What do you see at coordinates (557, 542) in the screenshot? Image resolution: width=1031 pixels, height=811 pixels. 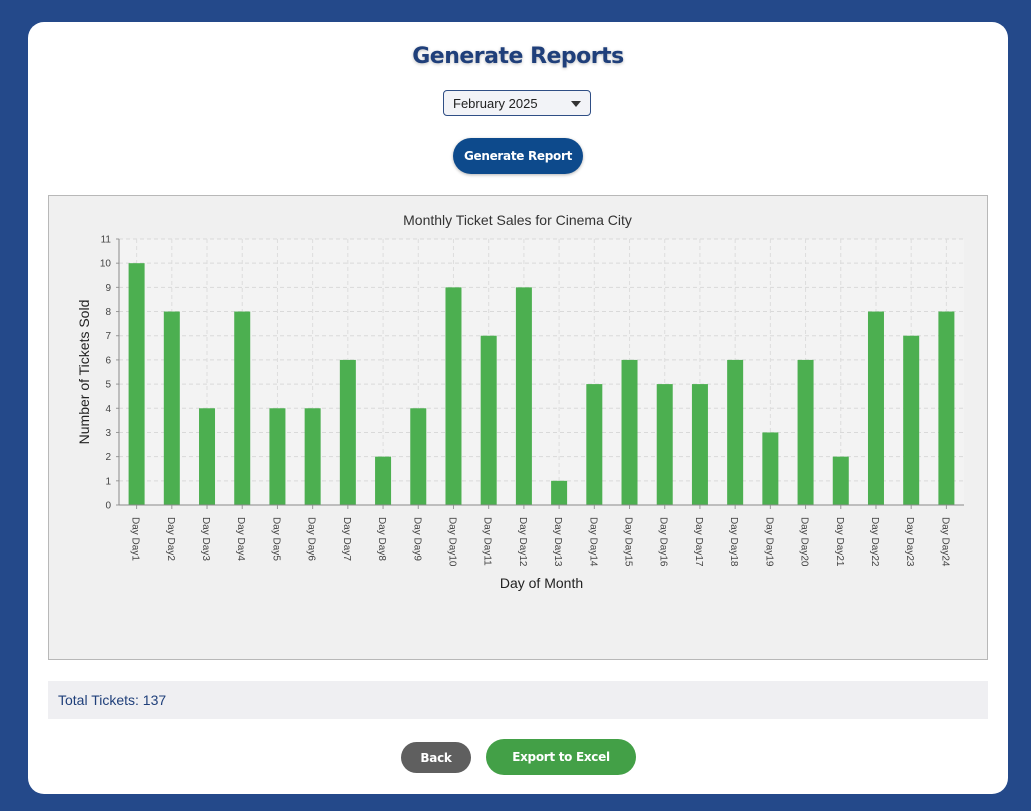 I see `x-tick-label: Day Day13` at bounding box center [557, 542].